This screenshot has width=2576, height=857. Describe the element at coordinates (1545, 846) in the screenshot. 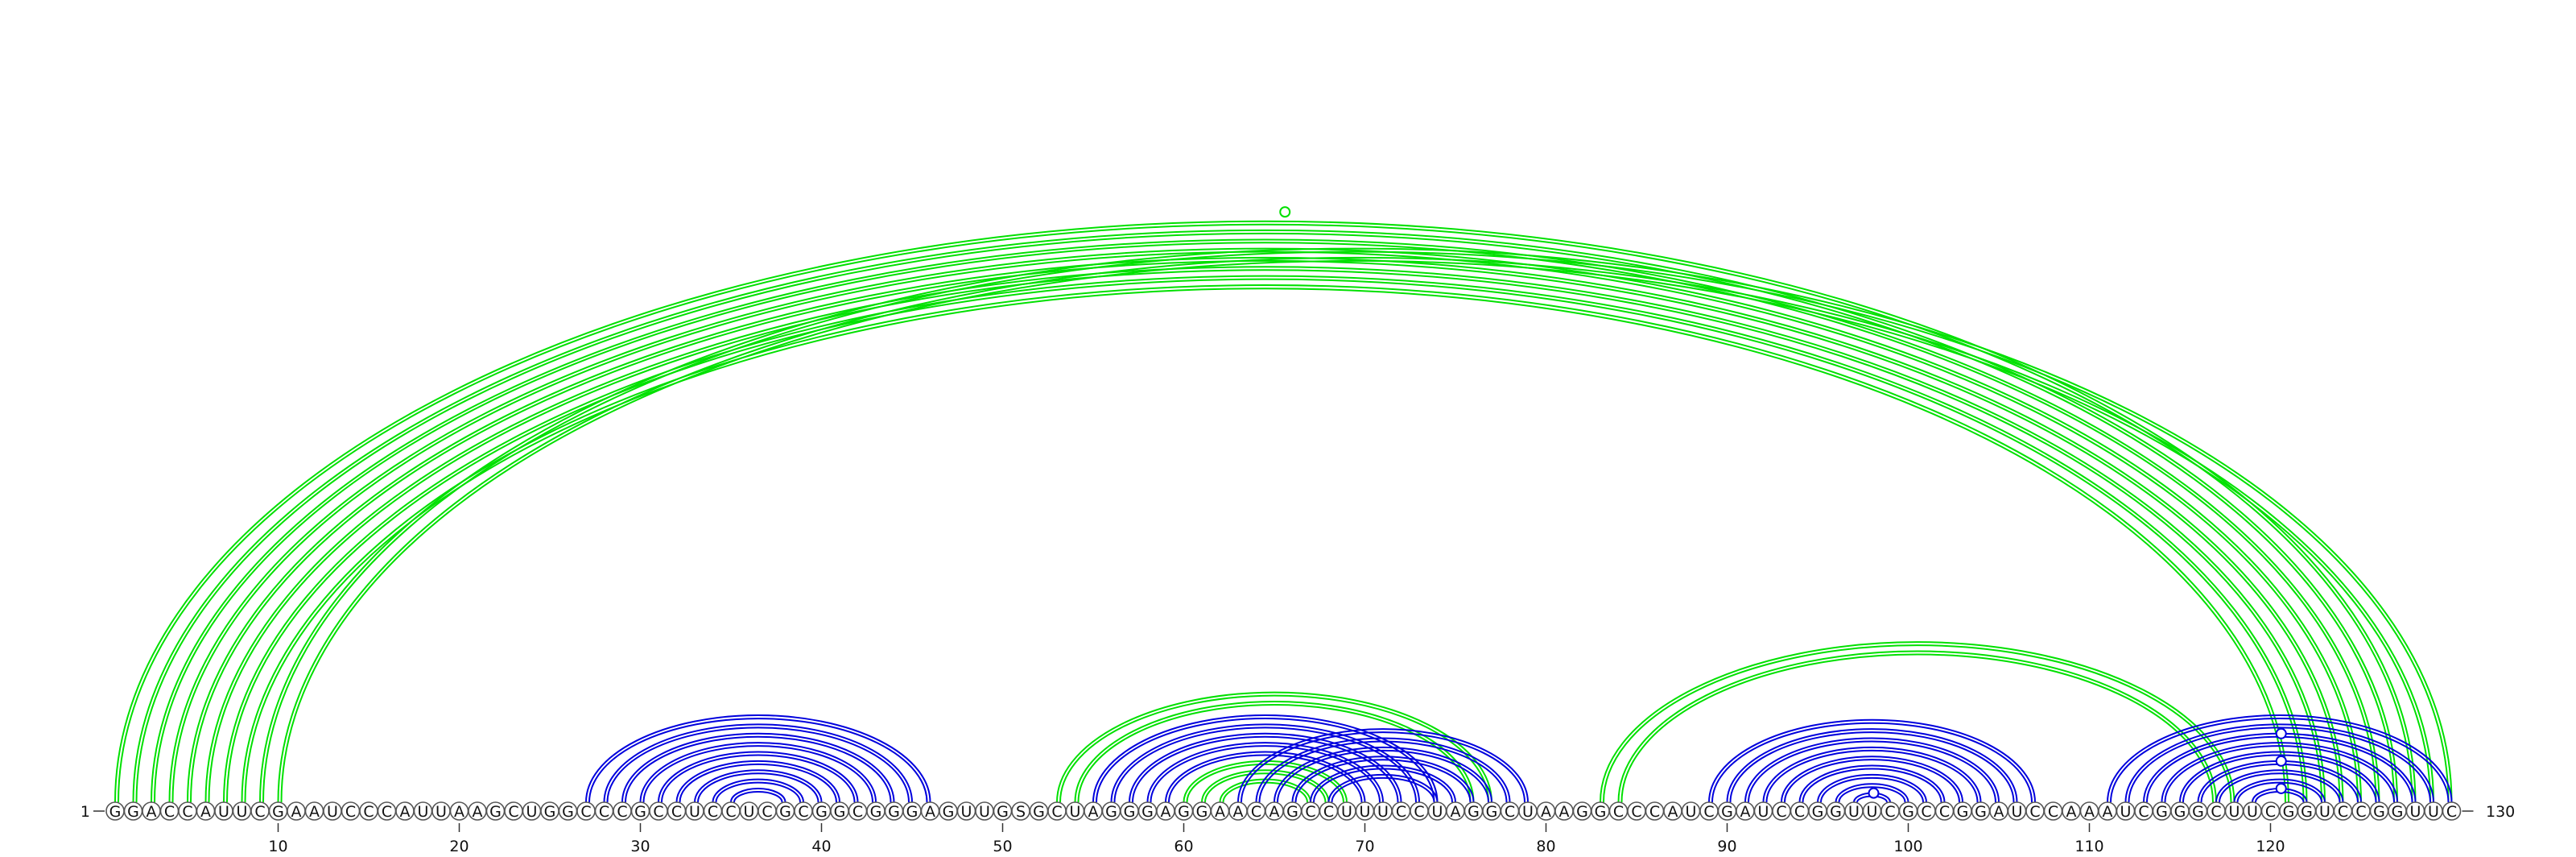

I see `axis-tick-label: 80` at that location.